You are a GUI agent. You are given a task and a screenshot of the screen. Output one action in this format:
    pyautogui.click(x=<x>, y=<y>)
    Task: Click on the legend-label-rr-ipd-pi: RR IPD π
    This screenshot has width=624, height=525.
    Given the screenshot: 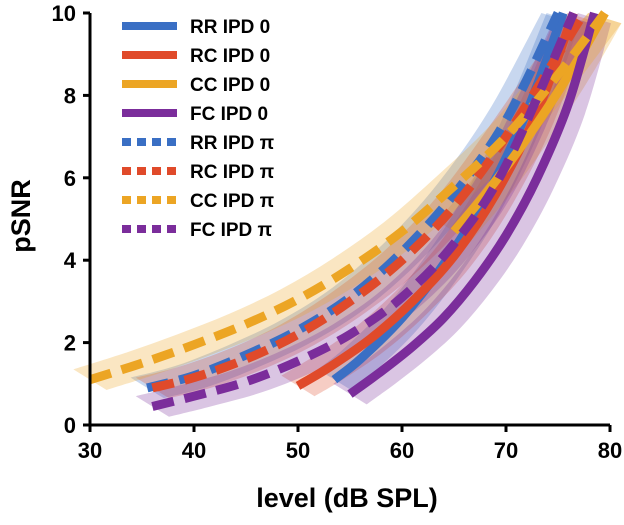 What is the action you would take?
    pyautogui.click(x=232, y=143)
    